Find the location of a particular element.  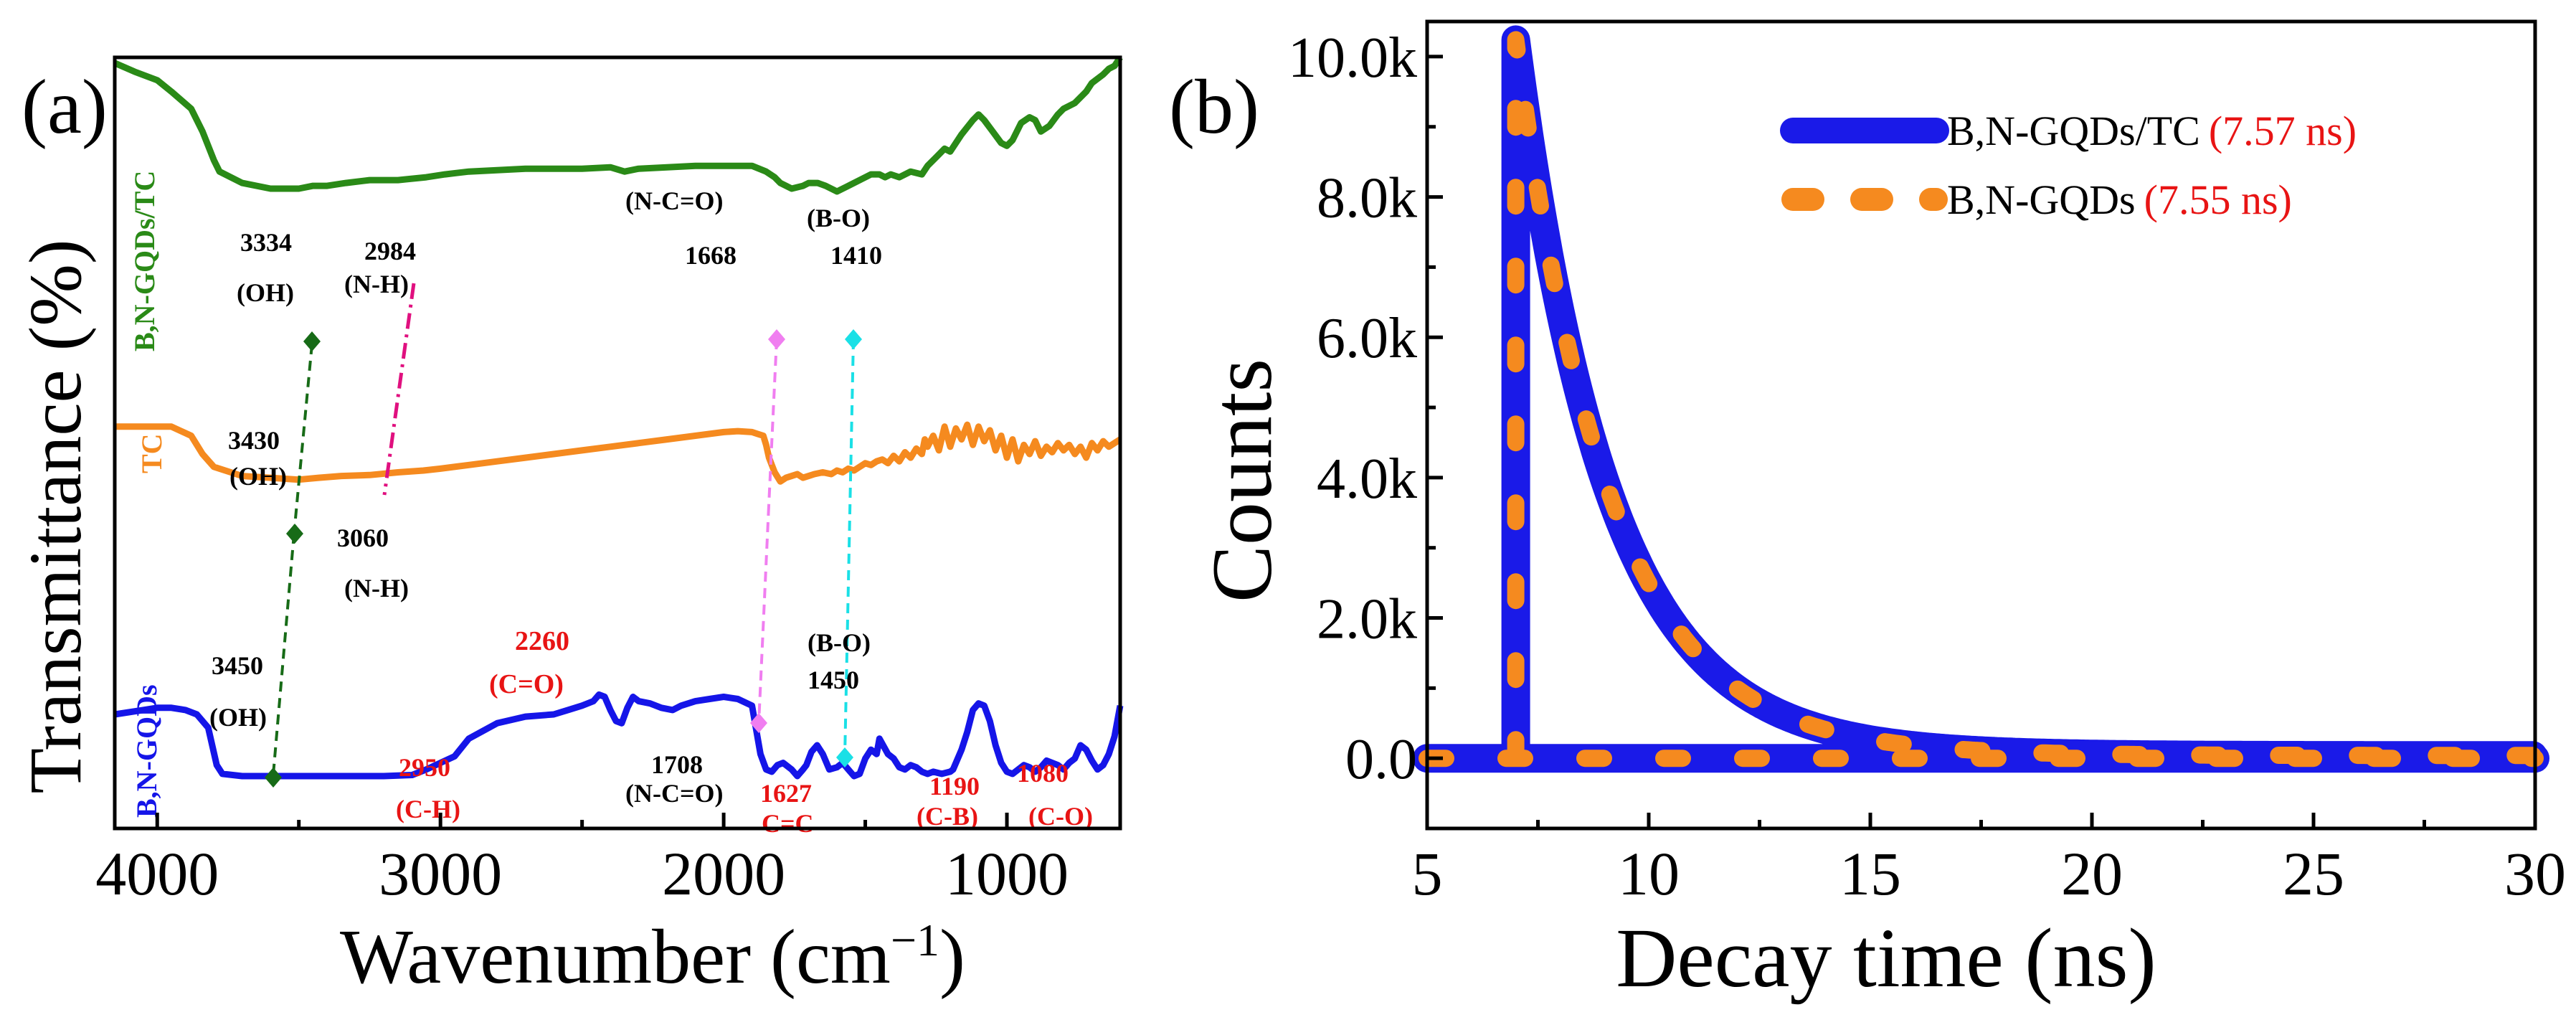

ann-1627: 1627 is located at coordinates (786, 794).